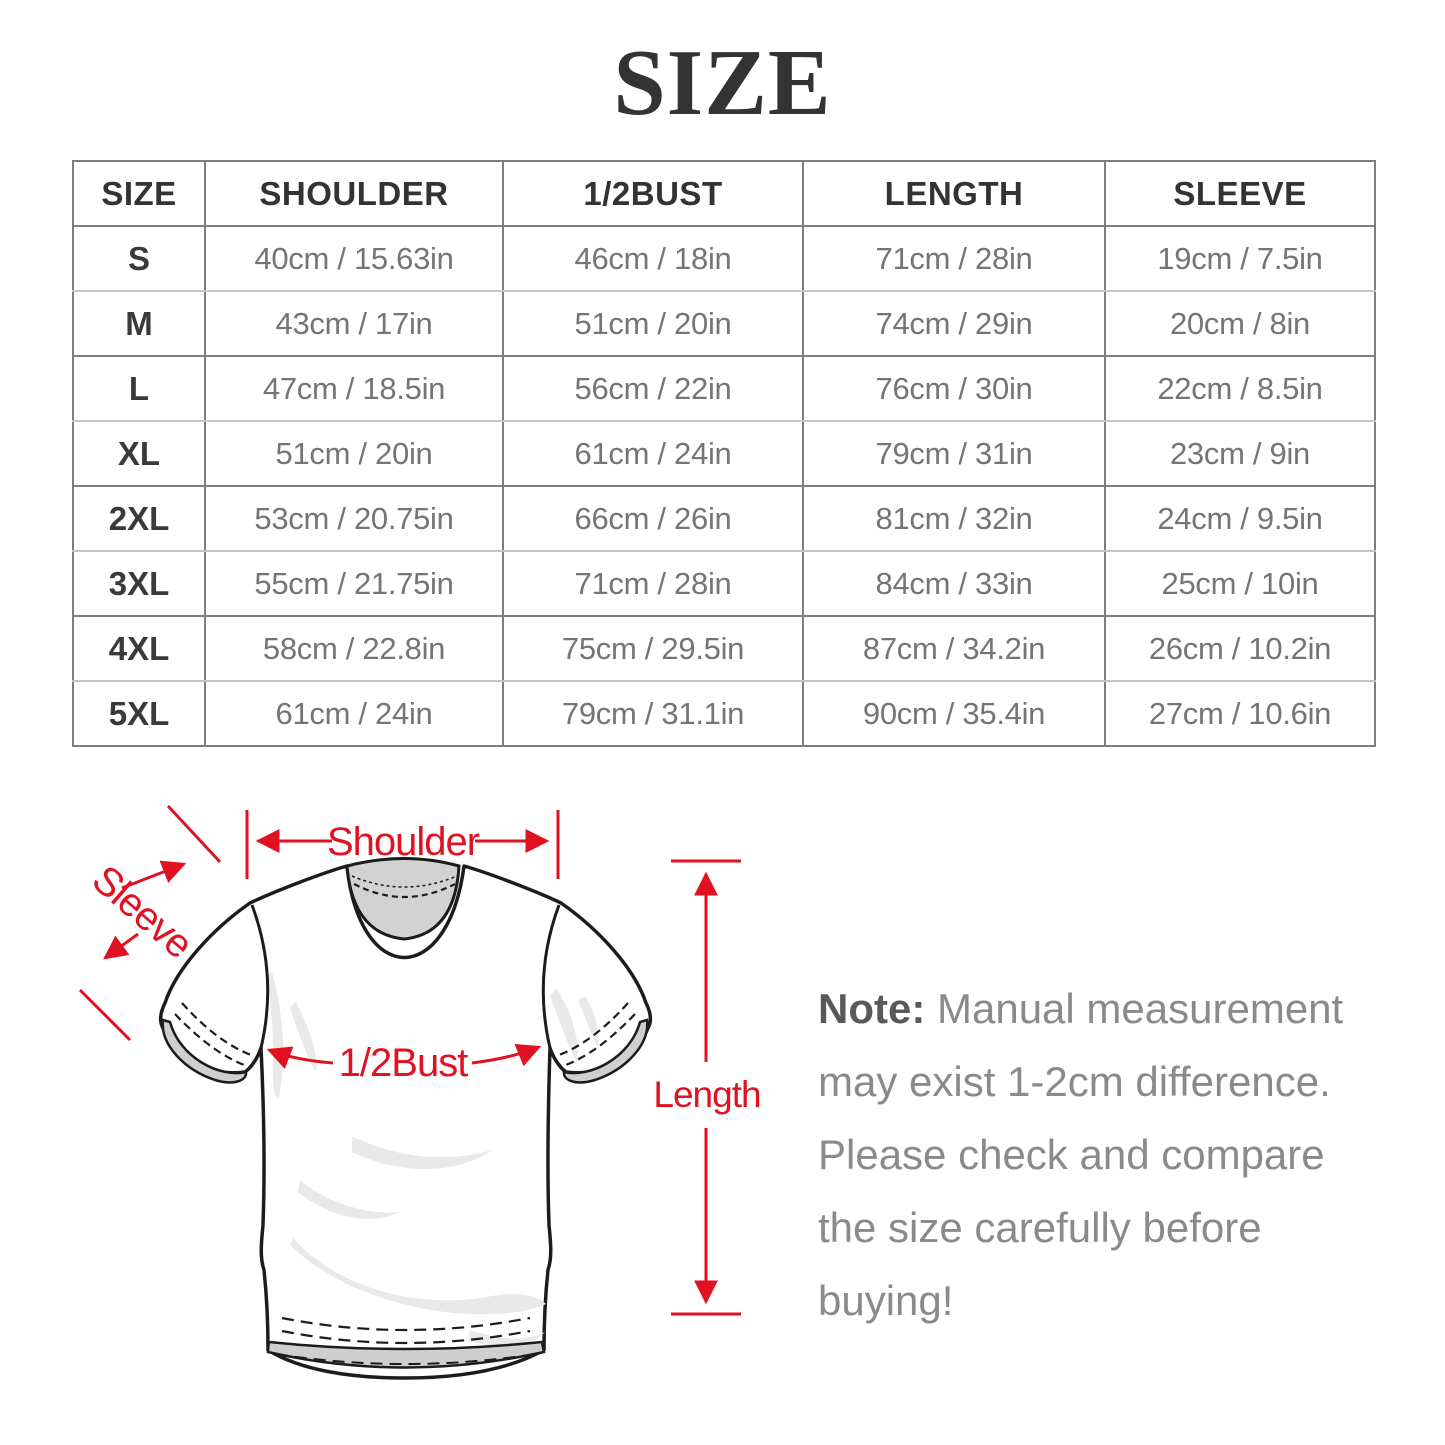 The height and width of the screenshot is (1445, 1445). What do you see at coordinates (954, 454) in the screenshot?
I see `cell-length: 79cm / 31in` at bounding box center [954, 454].